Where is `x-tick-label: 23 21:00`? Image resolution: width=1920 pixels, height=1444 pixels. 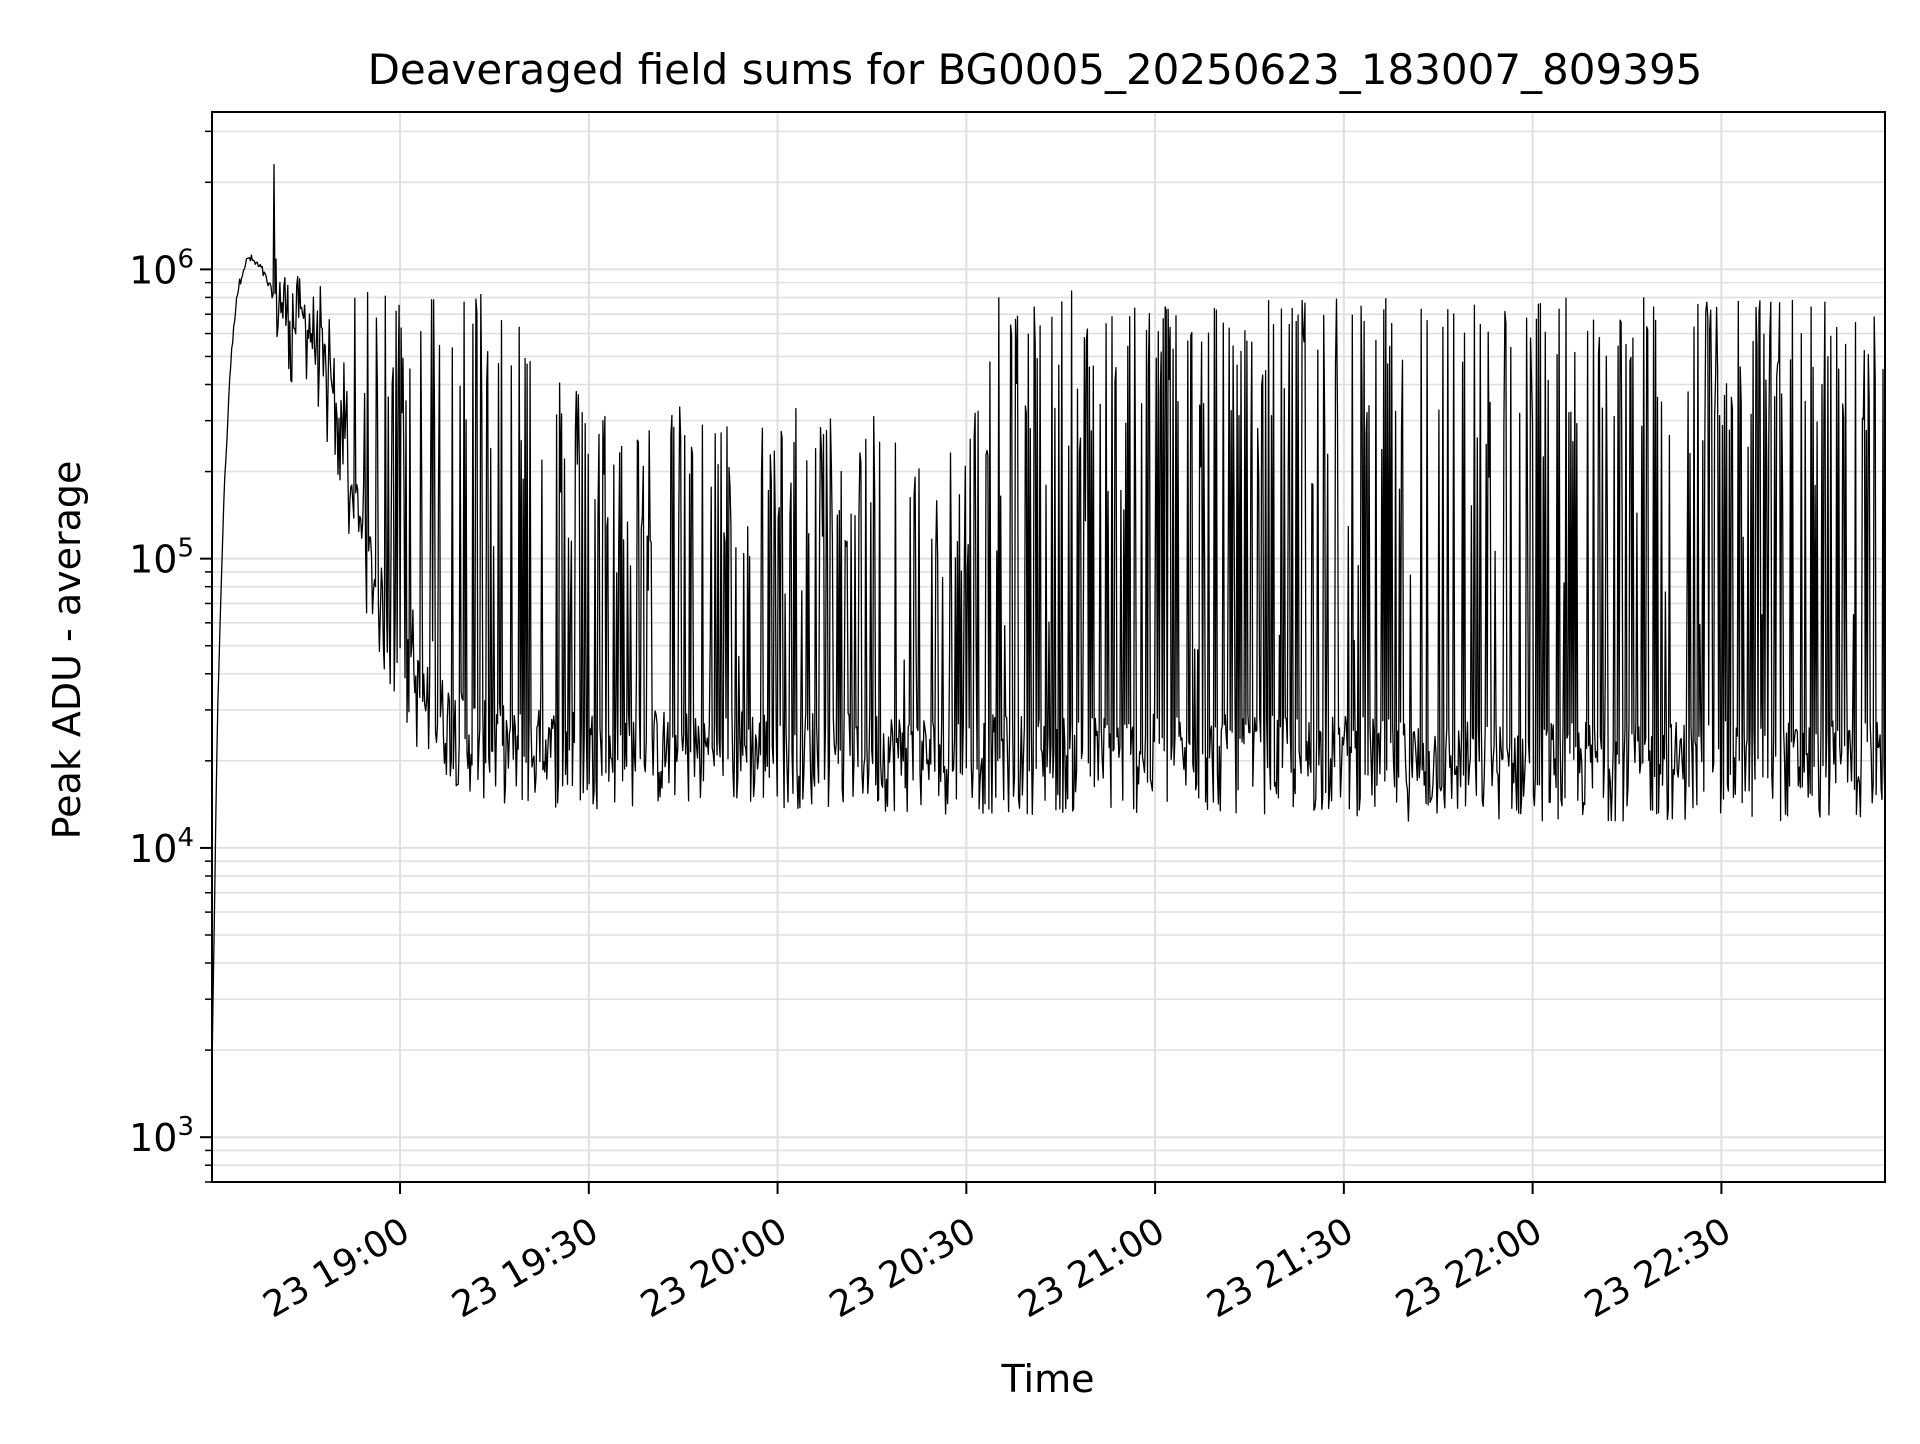 x-tick-label: 23 21:00 is located at coordinates (1092, 1268).